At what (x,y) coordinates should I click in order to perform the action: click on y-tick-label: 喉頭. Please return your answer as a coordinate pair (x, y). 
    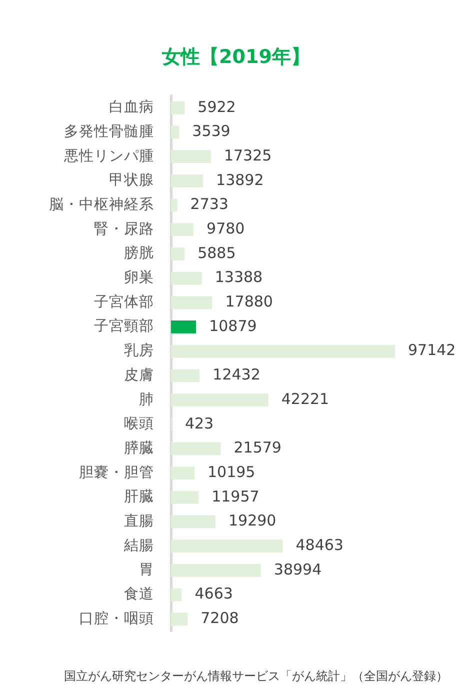
    Looking at the image, I should click on (139, 424).